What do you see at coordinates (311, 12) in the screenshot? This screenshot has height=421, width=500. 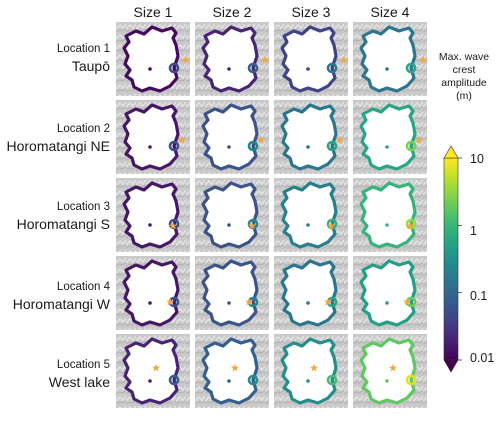 I see `column-header-size-3: Size 3` at bounding box center [311, 12].